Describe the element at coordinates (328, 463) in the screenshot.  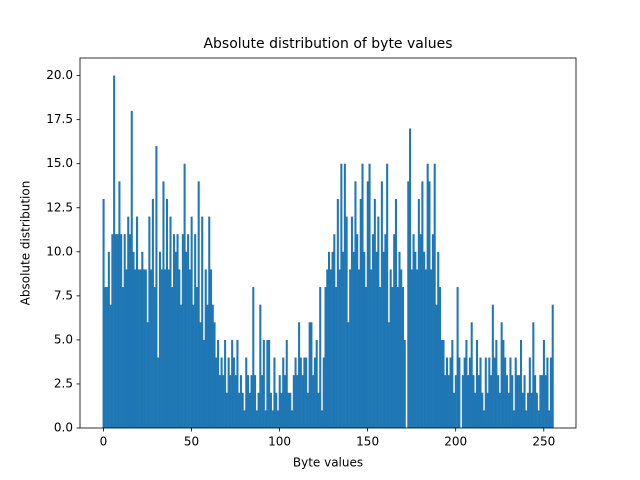
I see `x-axis-label: Byte values` at that location.